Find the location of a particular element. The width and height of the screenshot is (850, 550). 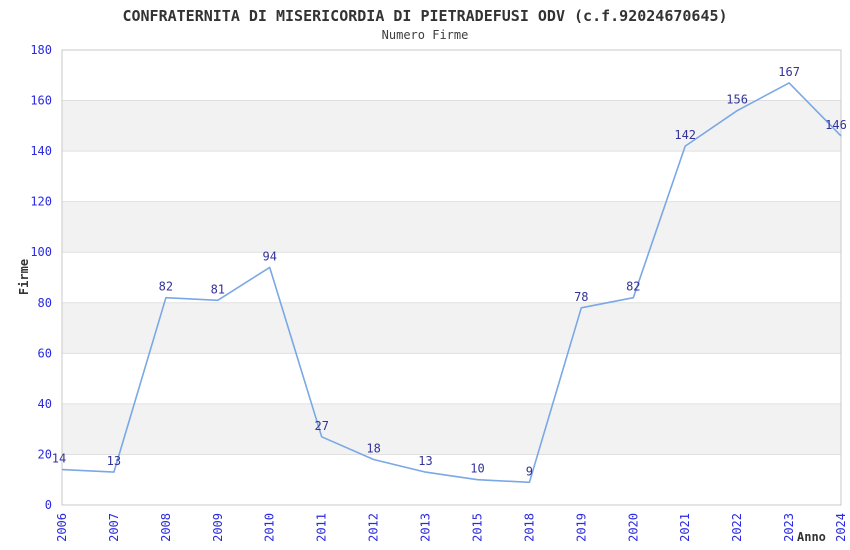

x-tick-label: 2021 is located at coordinates (685, 527).